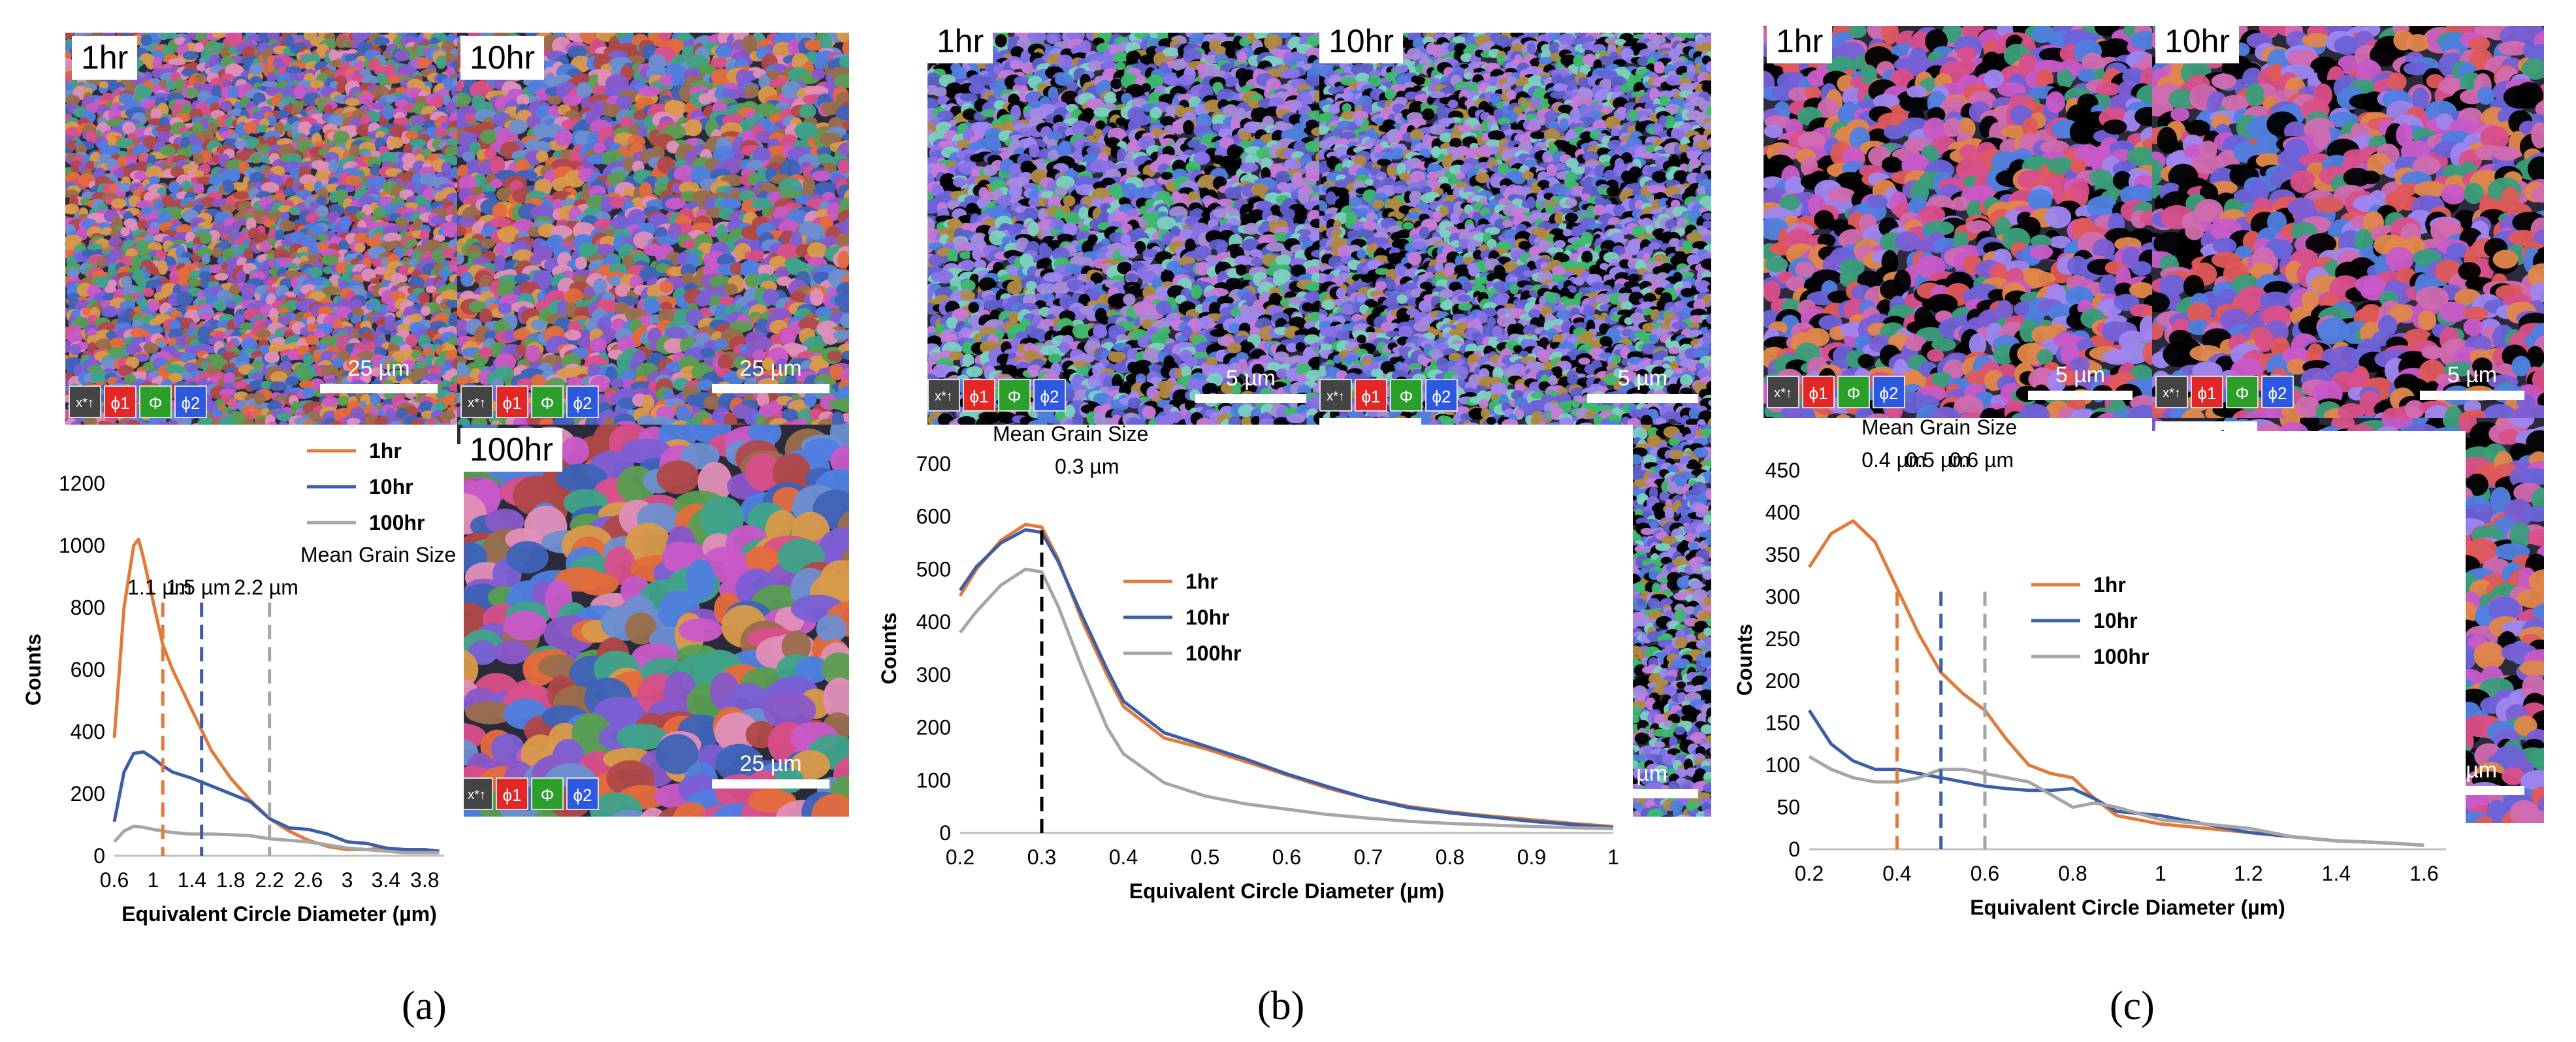 Image resolution: width=2576 pixels, height=1042 pixels. What do you see at coordinates (82, 545) in the screenshot?
I see `y-tick-label: 1000` at bounding box center [82, 545].